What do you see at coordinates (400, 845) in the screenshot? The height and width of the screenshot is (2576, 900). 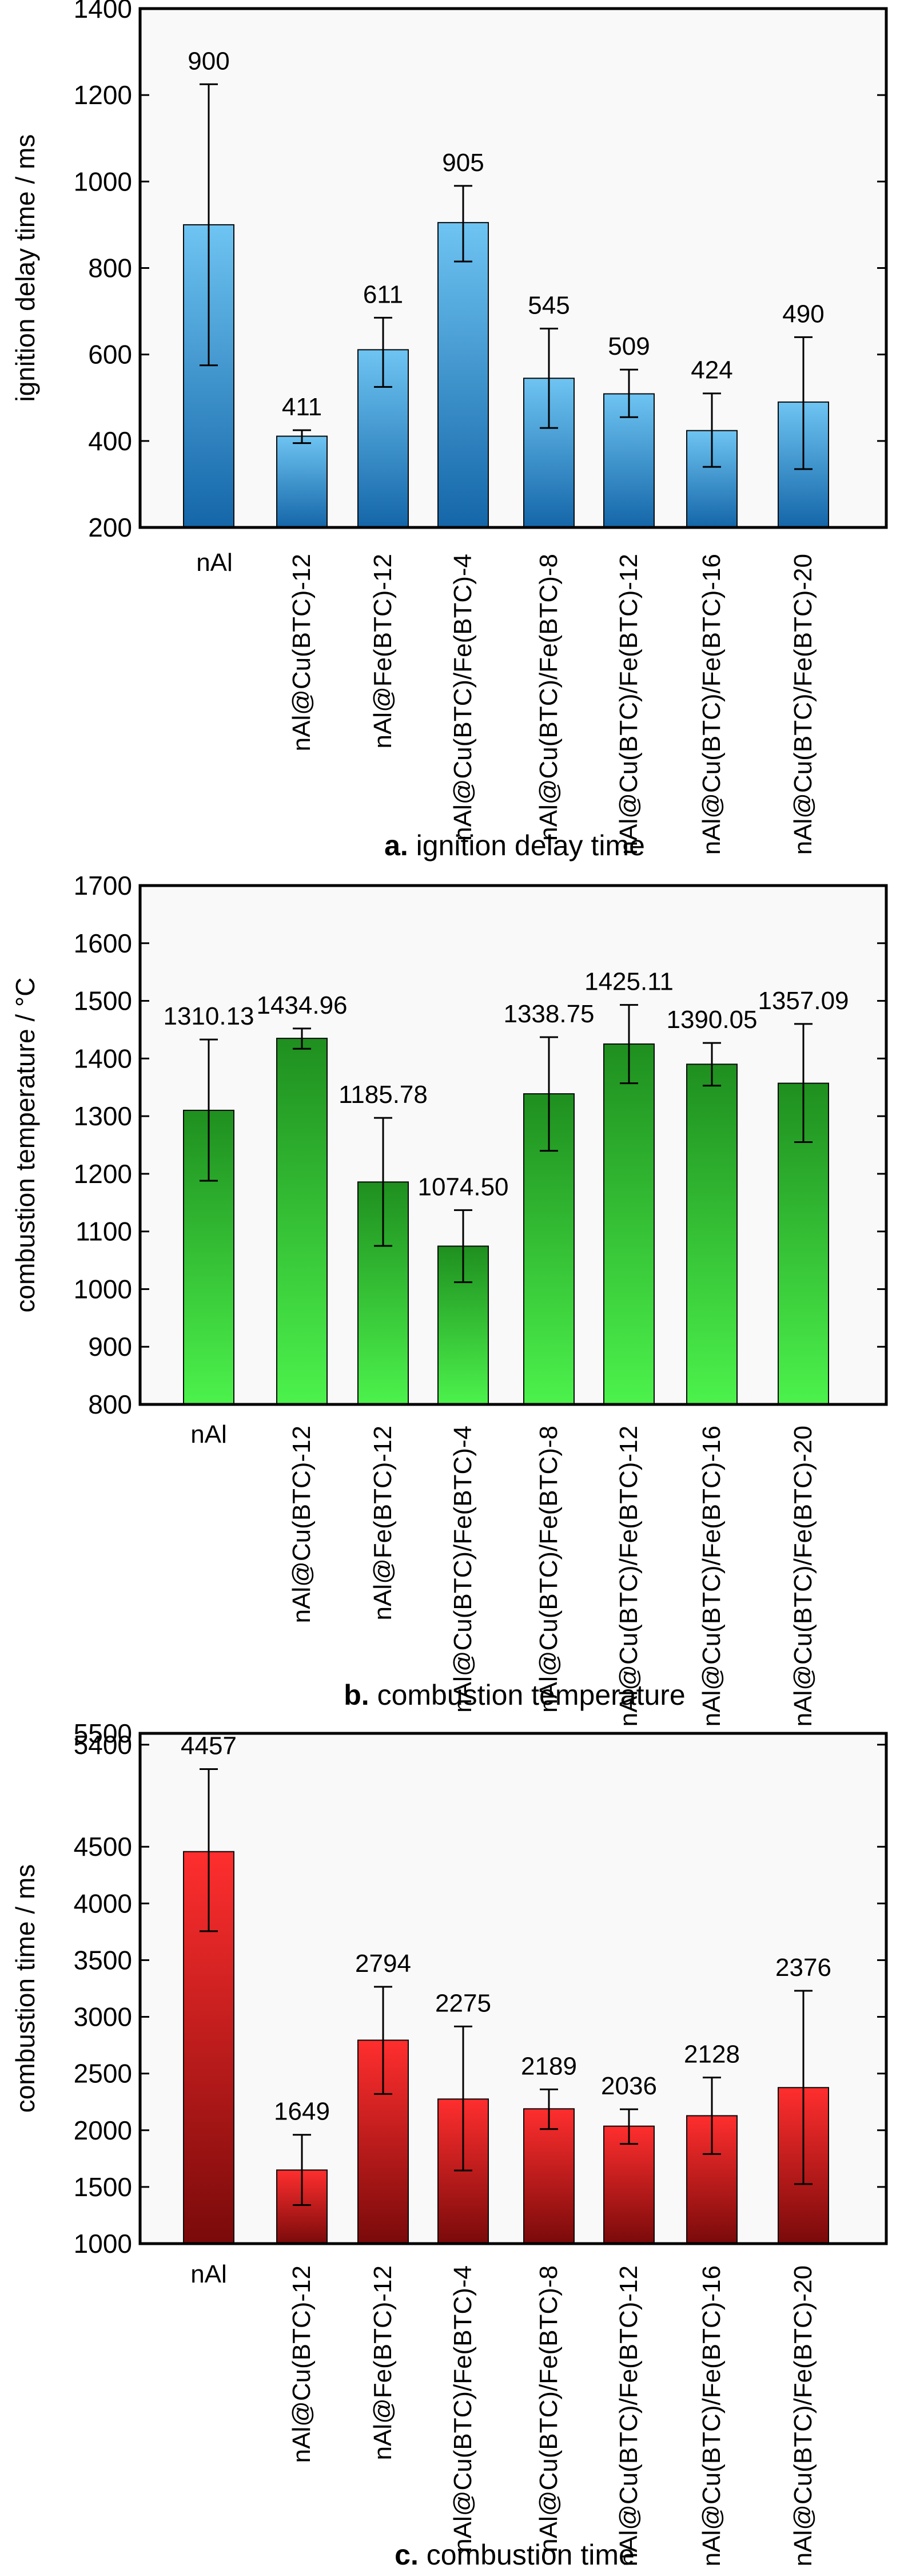 I see `caption-letter: a.` at bounding box center [400, 845].